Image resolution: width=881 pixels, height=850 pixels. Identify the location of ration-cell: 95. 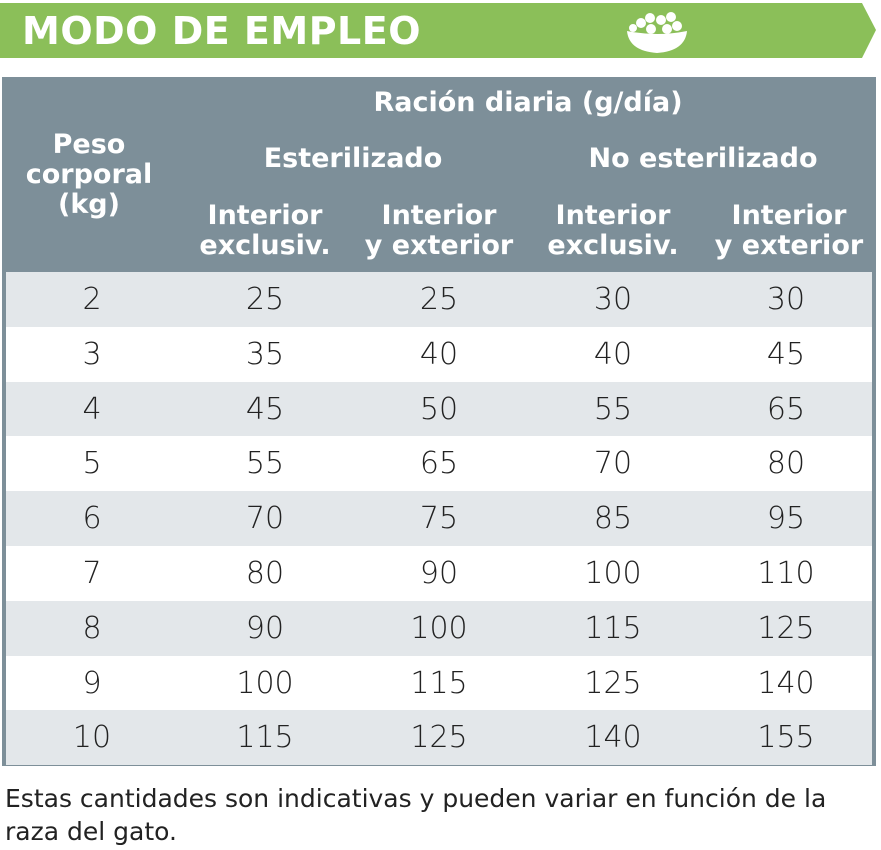
(786, 519).